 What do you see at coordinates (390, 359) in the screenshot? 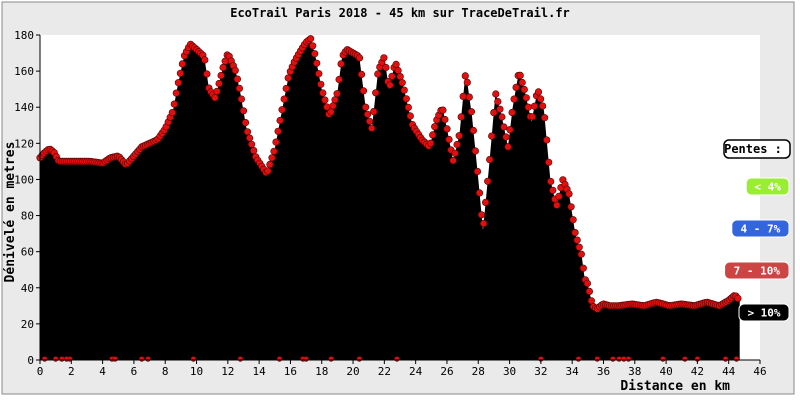
I see `grade-marker-dots` at bounding box center [390, 359].